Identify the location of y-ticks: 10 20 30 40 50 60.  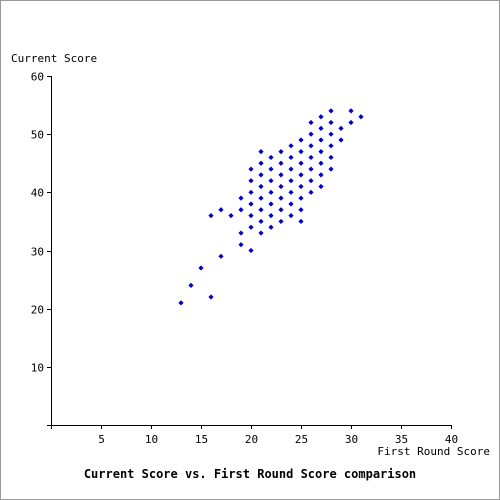
(41, 248).